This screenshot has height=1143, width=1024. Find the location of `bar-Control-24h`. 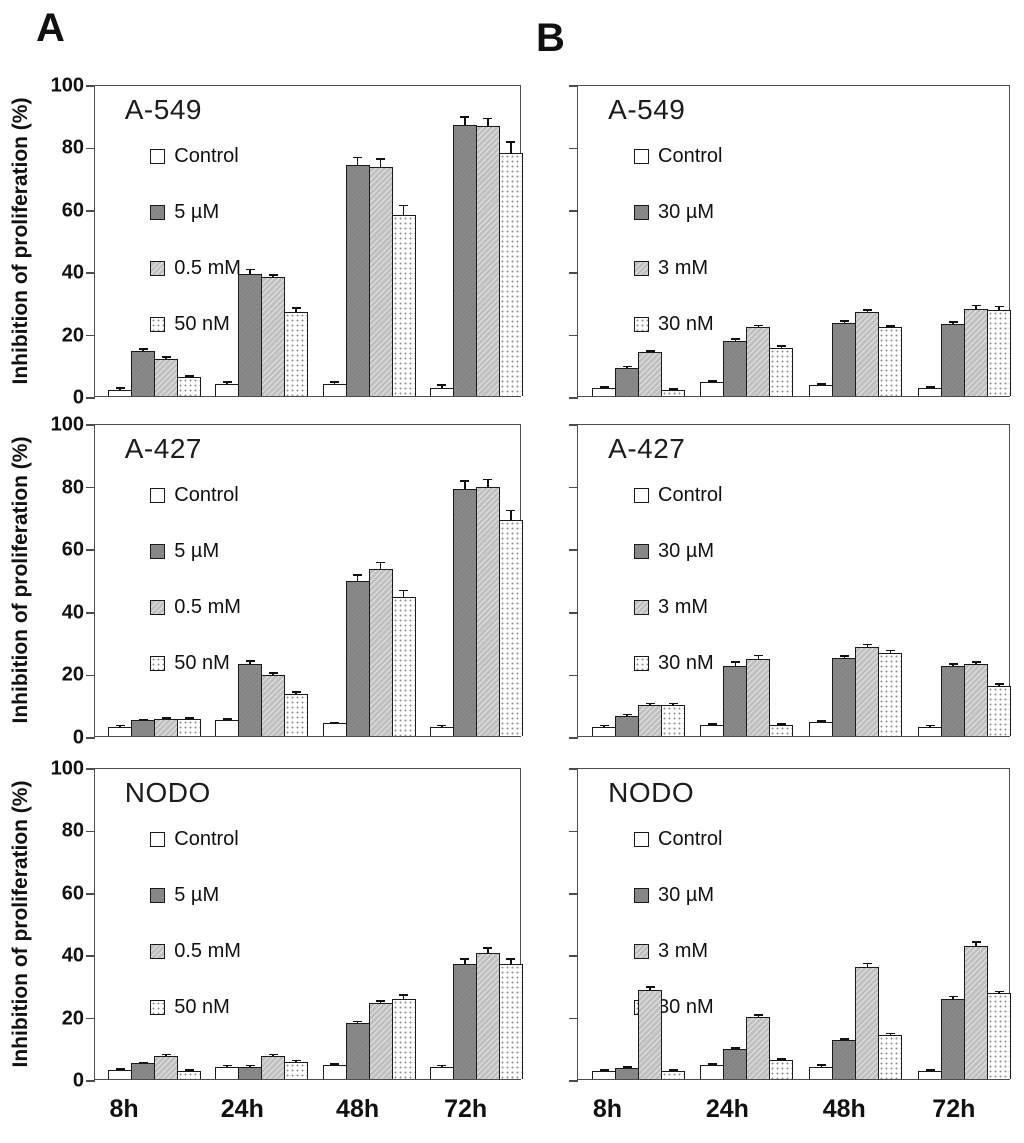

bar-Control-24h is located at coordinates (712, 388).